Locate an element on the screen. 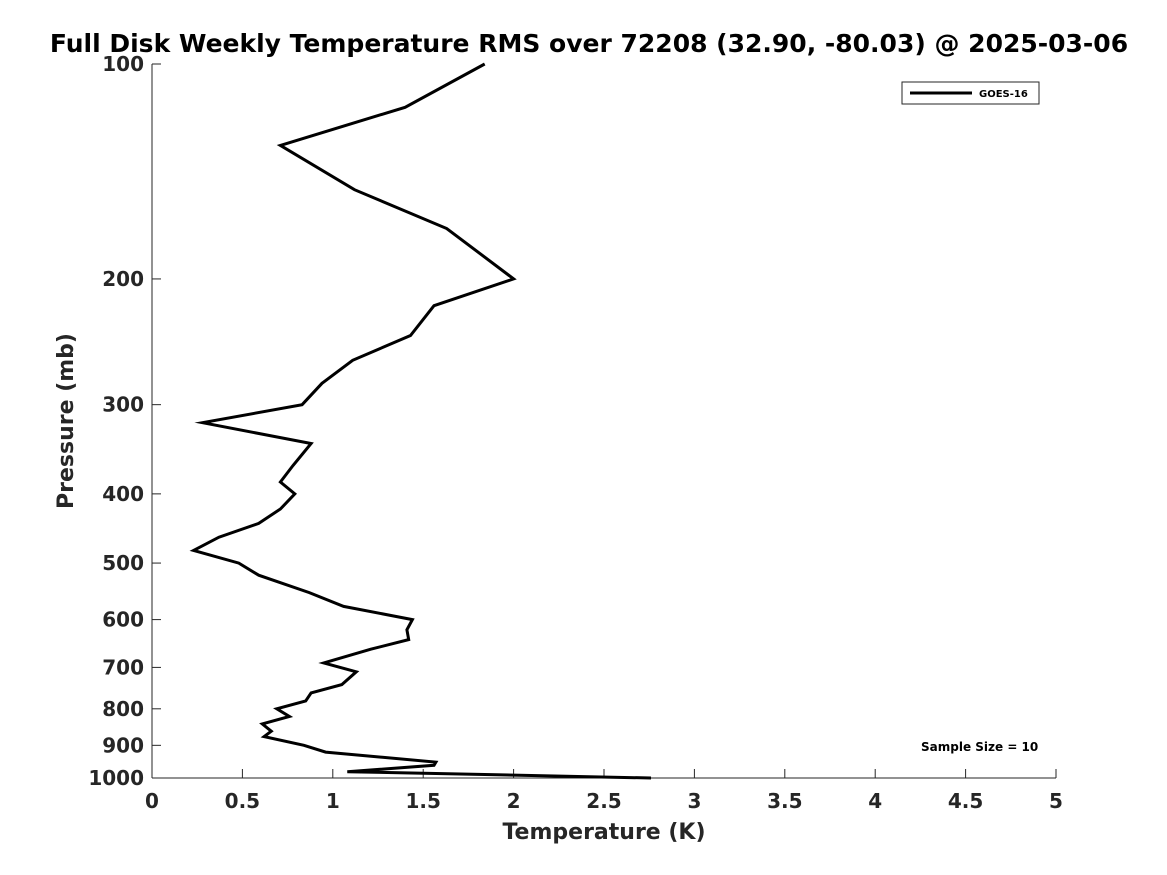 This screenshot has height=875, width=1167. x-ticks: 0 0.5 1 1.5 2 2.5 3 3.5 4 4.5 5 is located at coordinates (604, 791).